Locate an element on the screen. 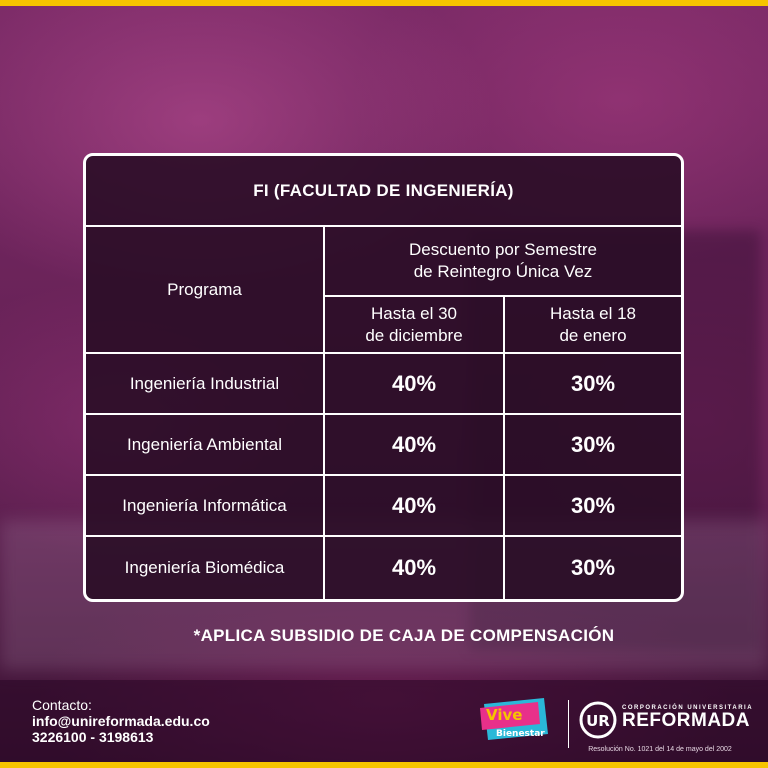 The width and height of the screenshot is (768, 768). program-name: Ingeniería Informática is located at coordinates (205, 506).